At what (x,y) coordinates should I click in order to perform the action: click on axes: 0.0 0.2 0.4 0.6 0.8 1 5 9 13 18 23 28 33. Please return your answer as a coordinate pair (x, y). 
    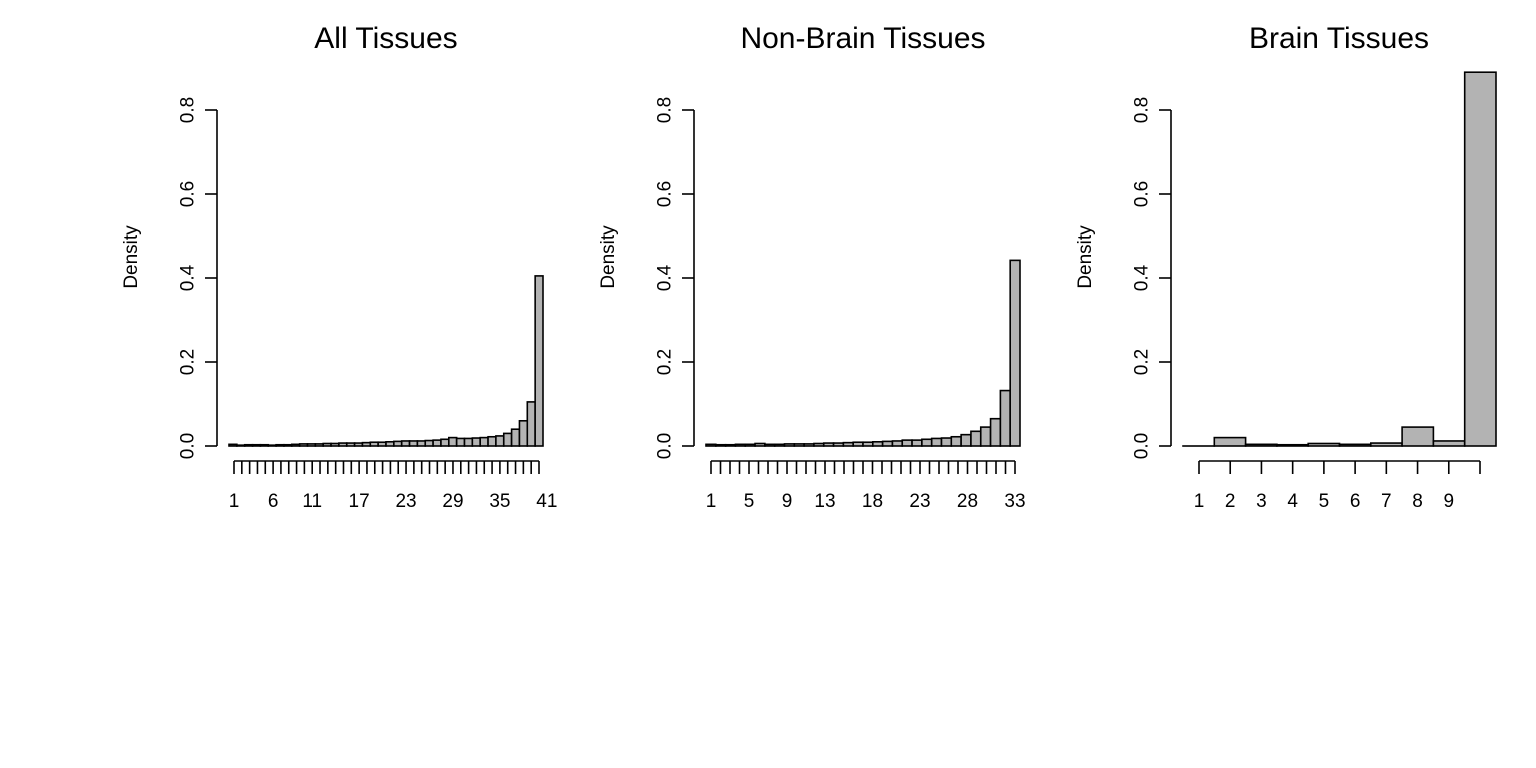
    Looking at the image, I should click on (840, 304).